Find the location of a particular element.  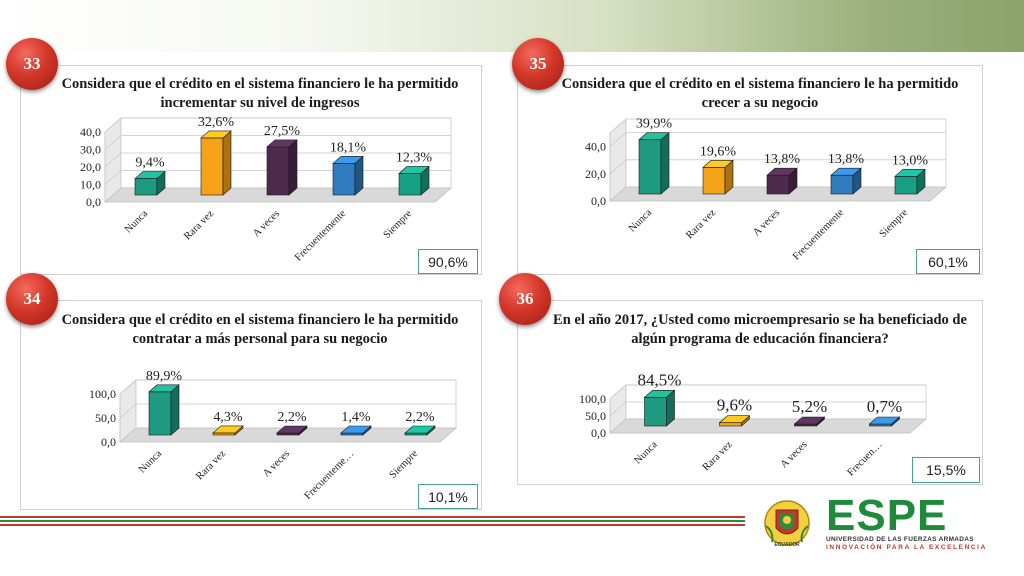

data-label: 84,5% is located at coordinates (660, 379).